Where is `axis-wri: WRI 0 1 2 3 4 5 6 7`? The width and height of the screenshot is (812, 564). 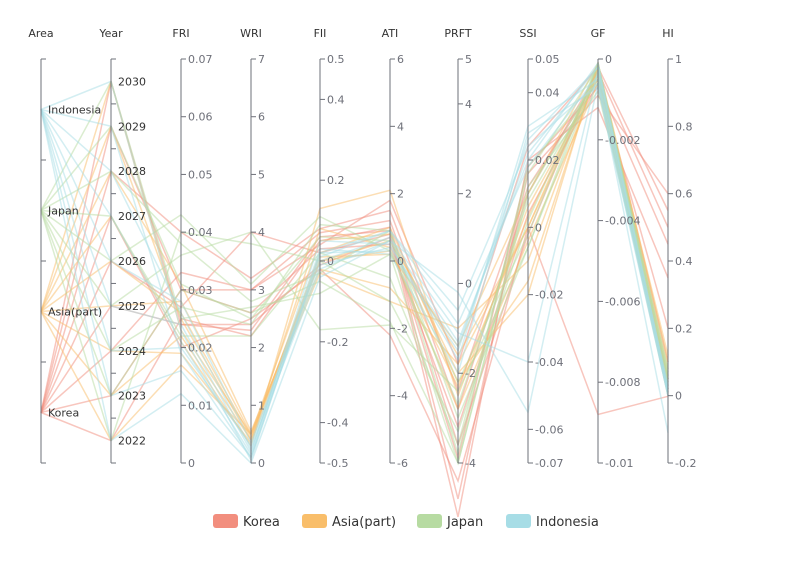
axis-wri: WRI 0 1 2 3 4 5 6 7 is located at coordinates (252, 248).